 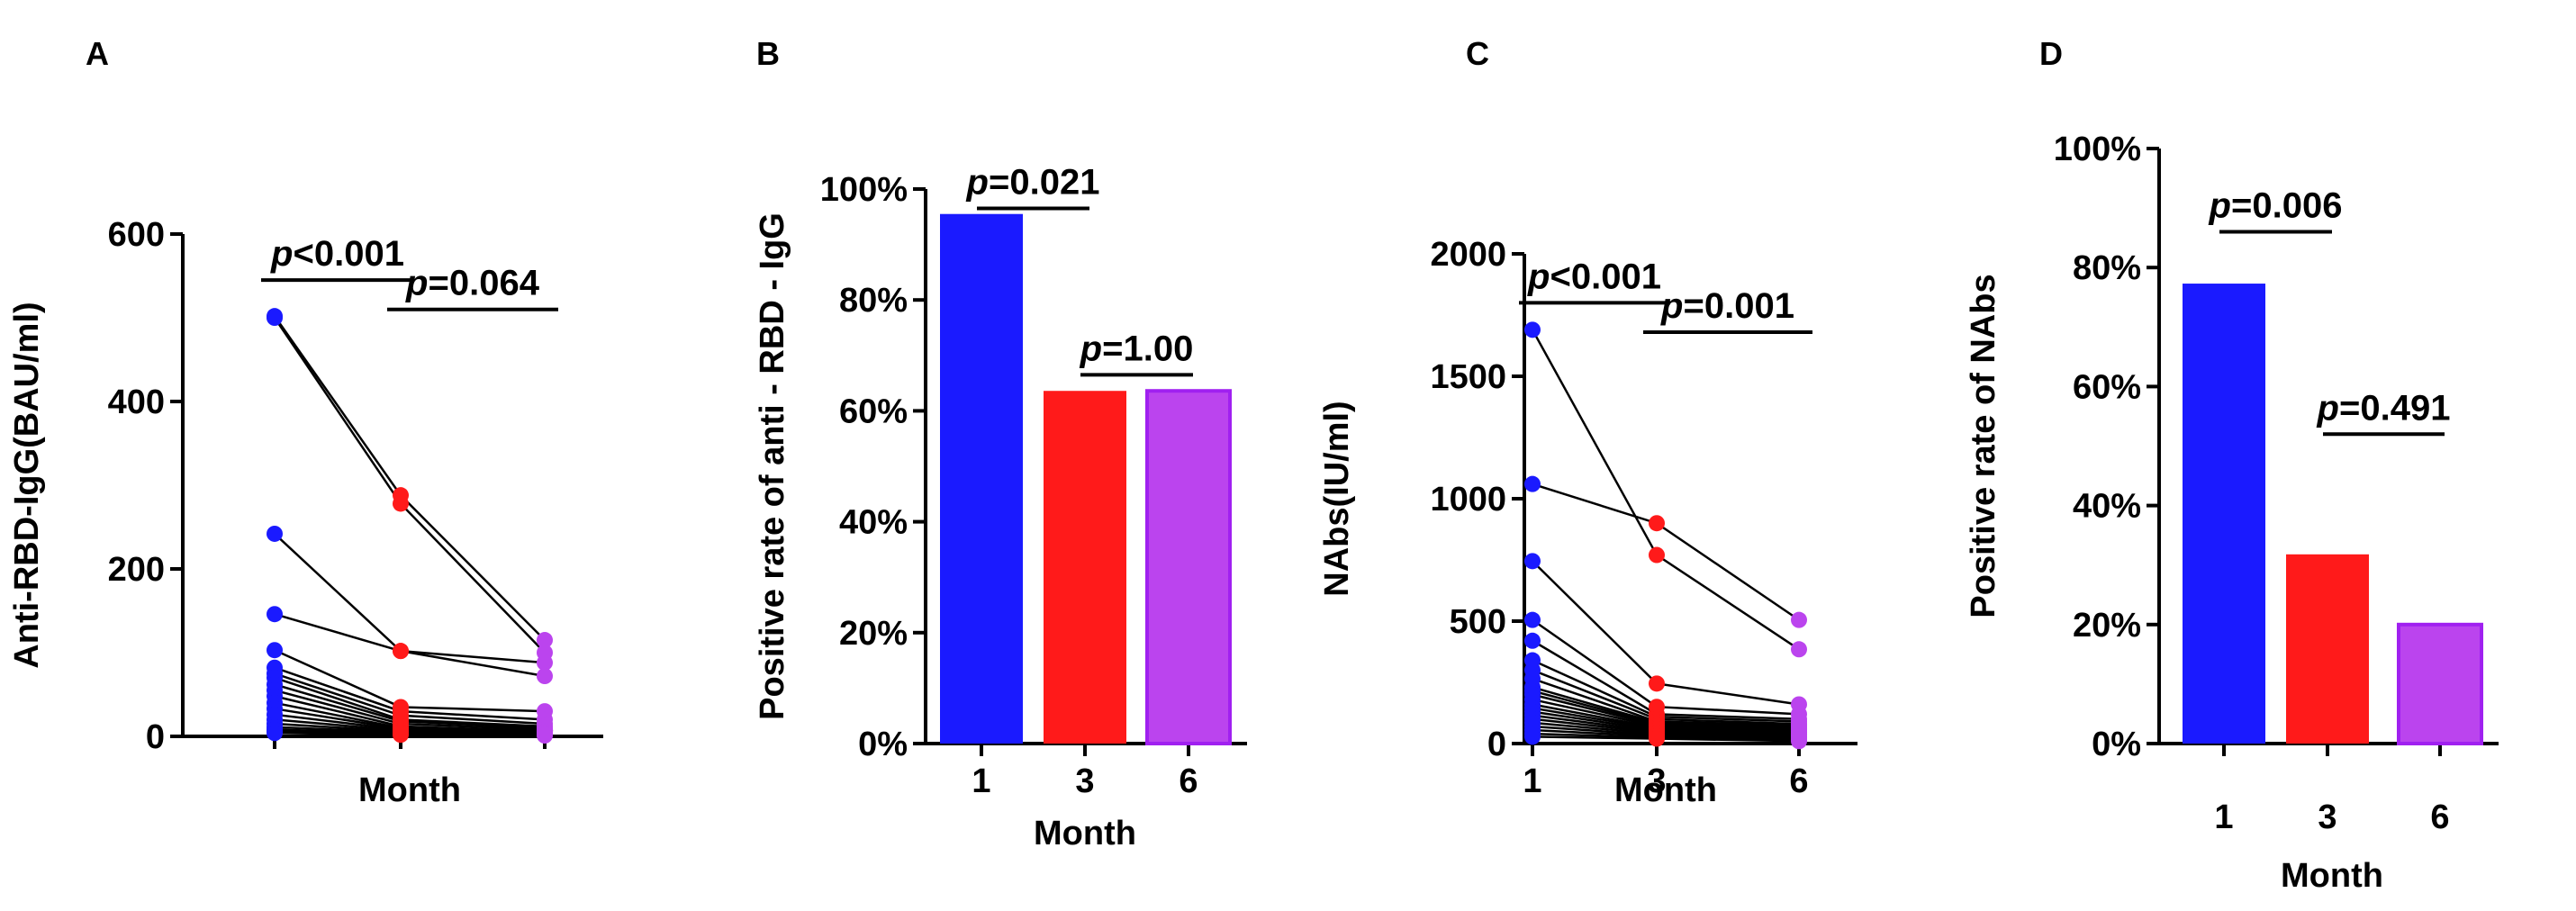 What do you see at coordinates (1468, 377) in the screenshot?
I see `y-tick-label: 1500` at bounding box center [1468, 377].